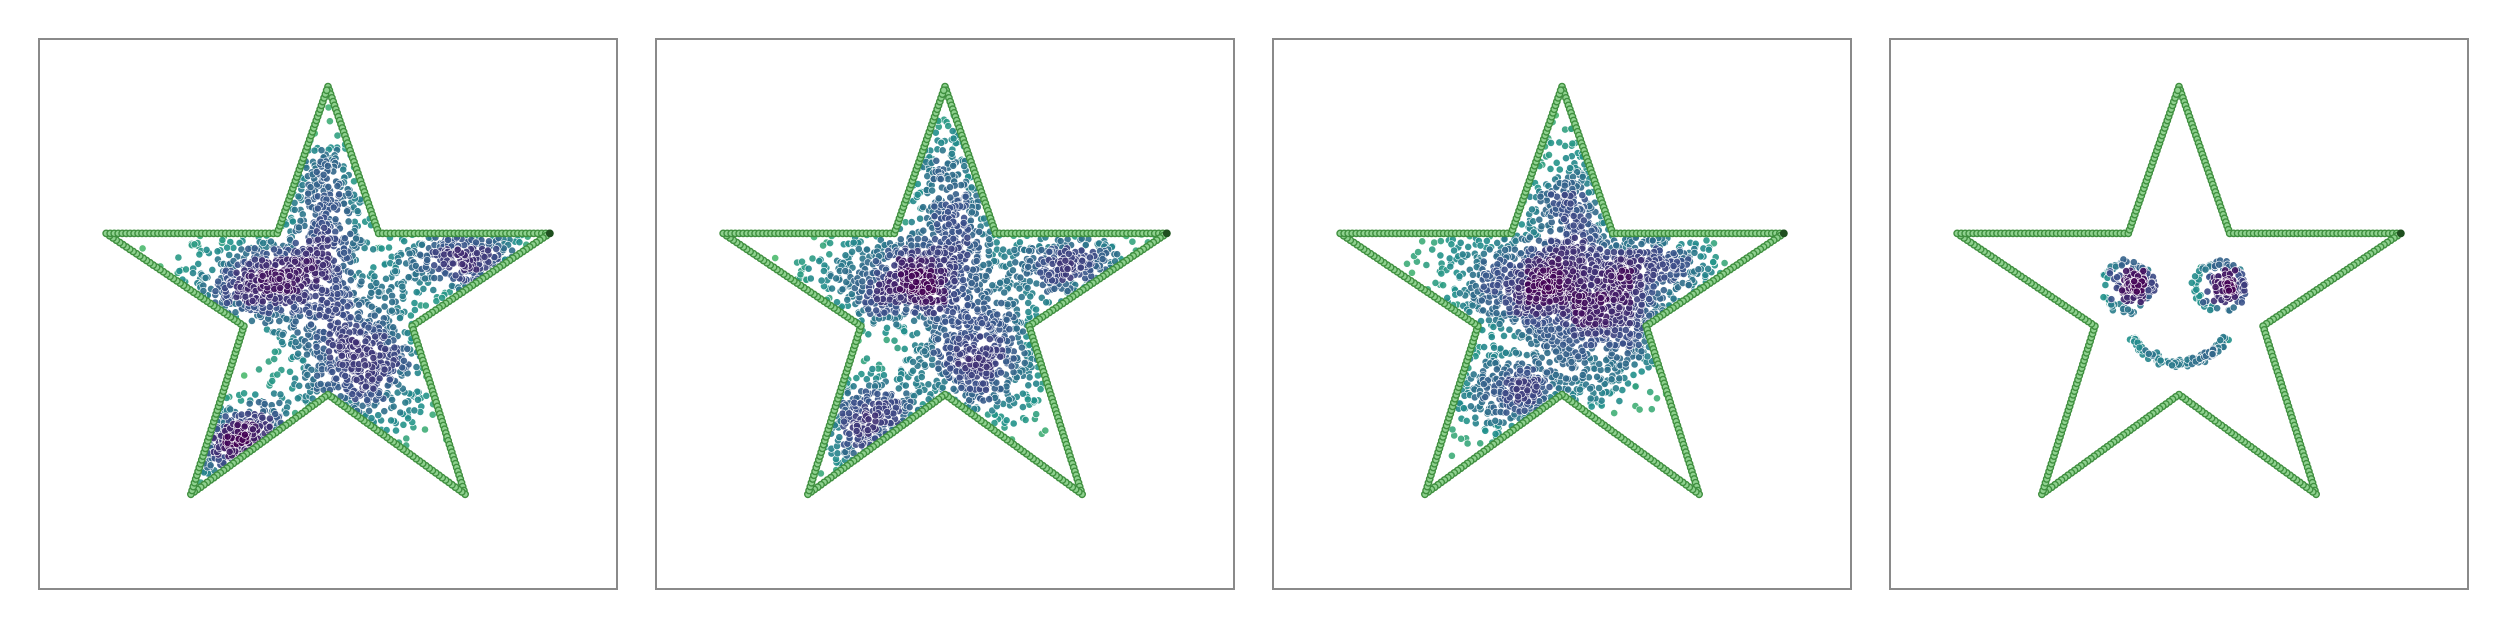 Image resolution: width=2500 pixels, height=625 pixels. What do you see at coordinates (326, 90) in the screenshot?
I see `boundary-point` at bounding box center [326, 90].